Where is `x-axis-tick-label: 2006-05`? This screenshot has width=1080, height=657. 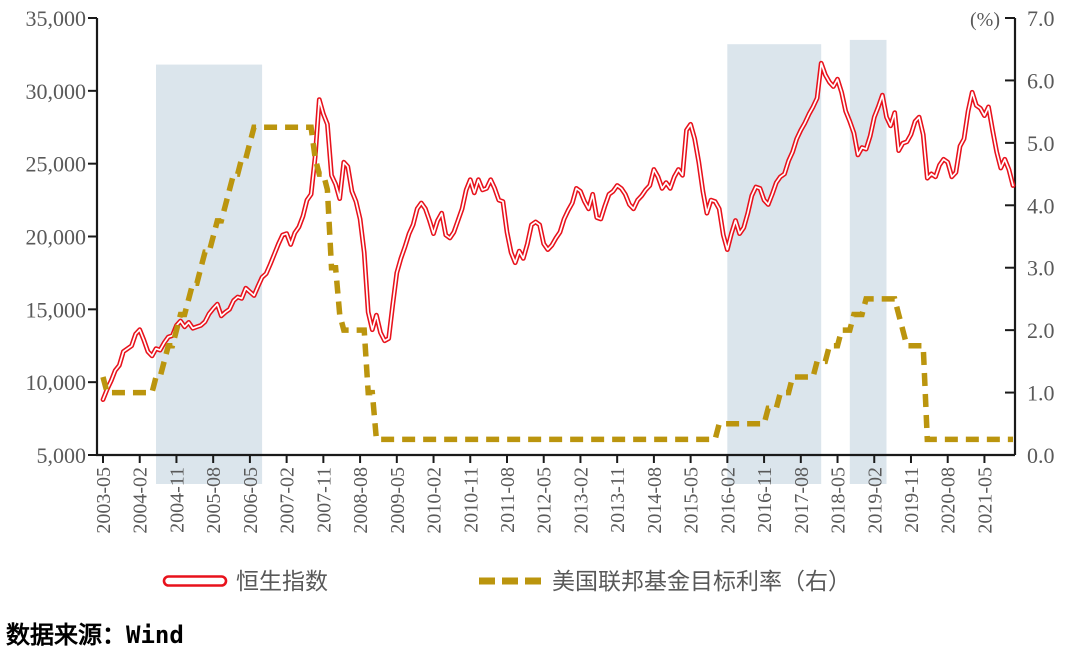 x-axis-tick-label: 2006-05 is located at coordinates (251, 500).